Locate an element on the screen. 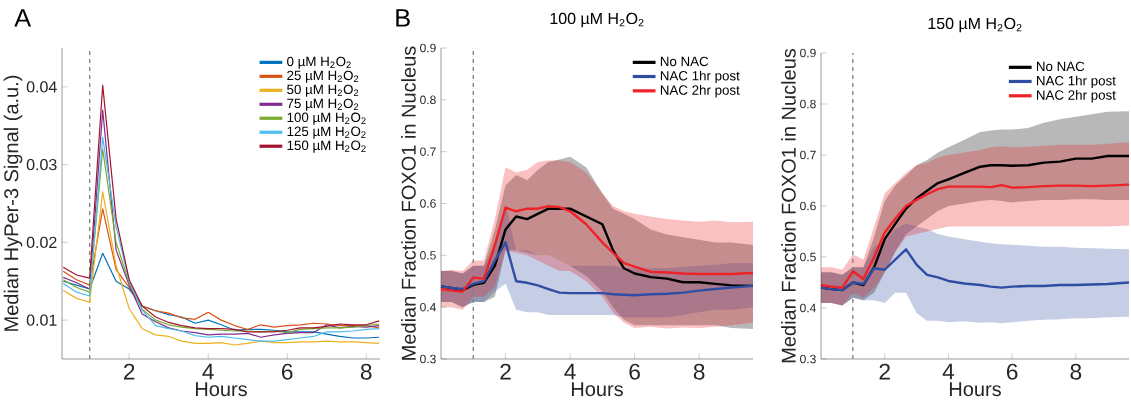  y-axis-title: Median HyPer-3 Signal (a.u.) is located at coordinates (13, 203).